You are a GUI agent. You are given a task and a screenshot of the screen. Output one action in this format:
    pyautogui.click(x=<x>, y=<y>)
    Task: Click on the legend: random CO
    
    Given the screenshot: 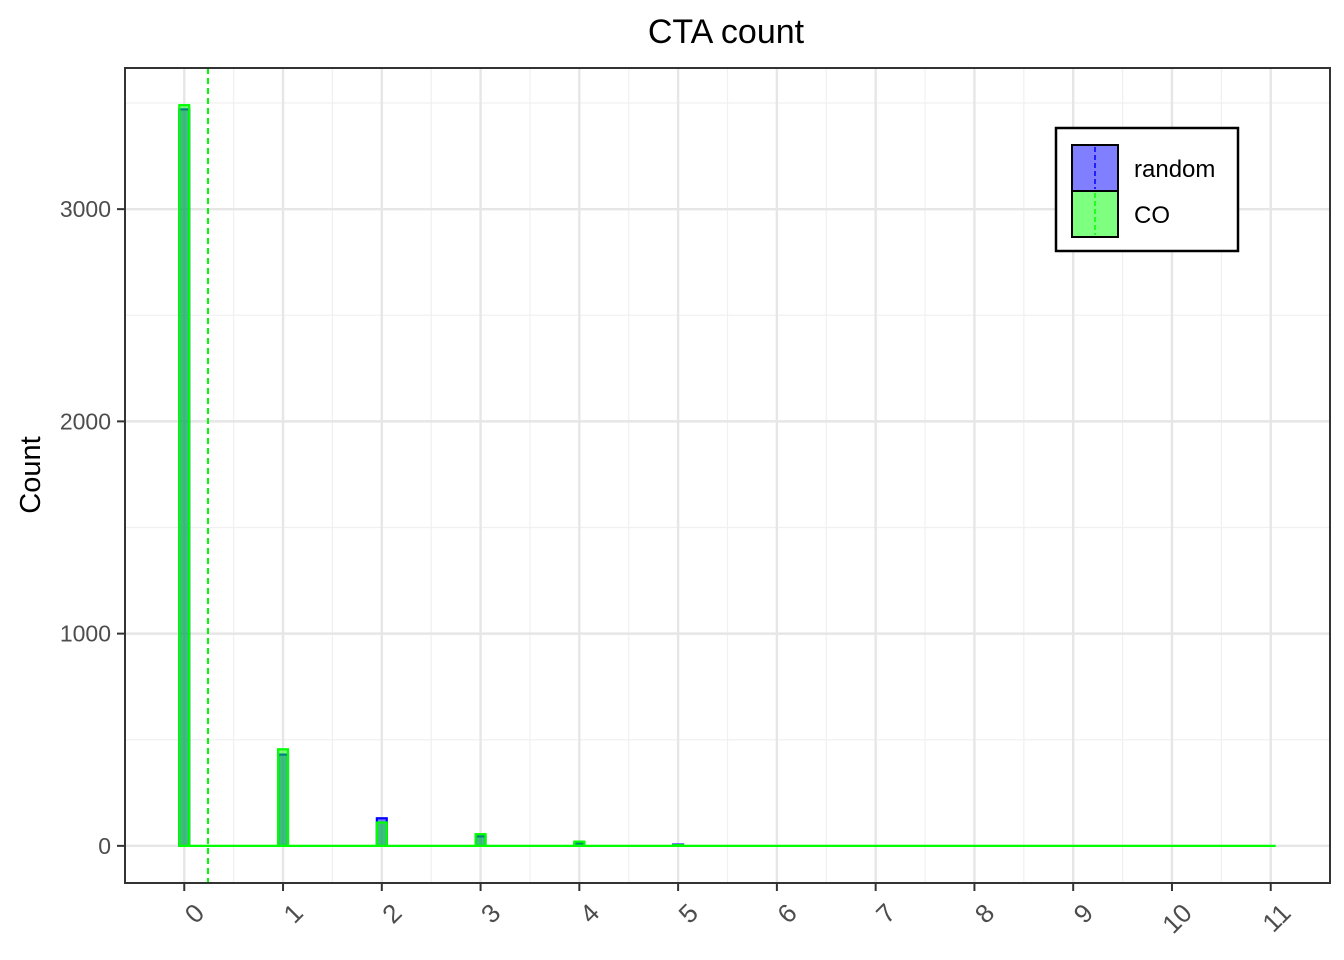 What is the action you would take?
    pyautogui.click(x=1147, y=189)
    